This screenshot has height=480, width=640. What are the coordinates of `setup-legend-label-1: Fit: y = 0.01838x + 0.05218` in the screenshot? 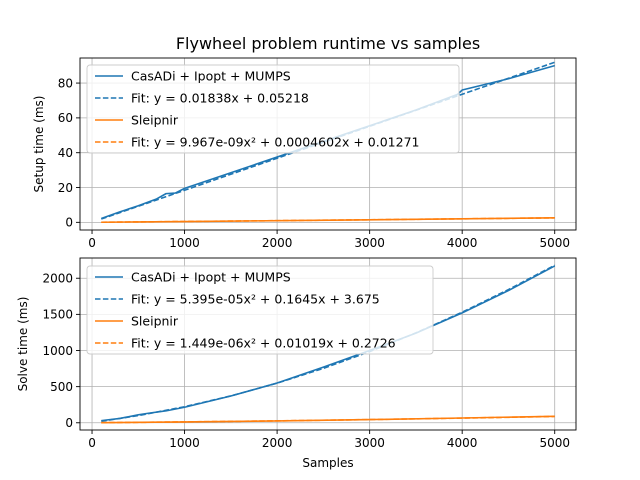 It's located at (220, 98).